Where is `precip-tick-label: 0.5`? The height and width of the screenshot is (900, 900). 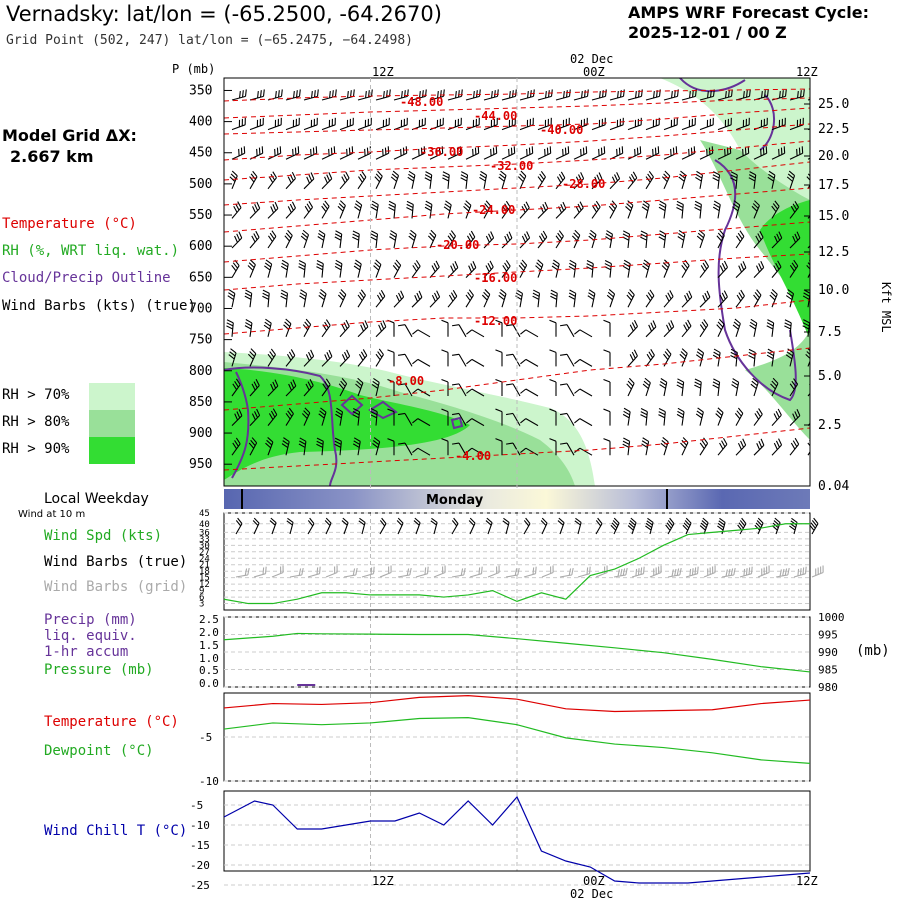 precip-tick-label: 0.5 is located at coordinates (209, 670).